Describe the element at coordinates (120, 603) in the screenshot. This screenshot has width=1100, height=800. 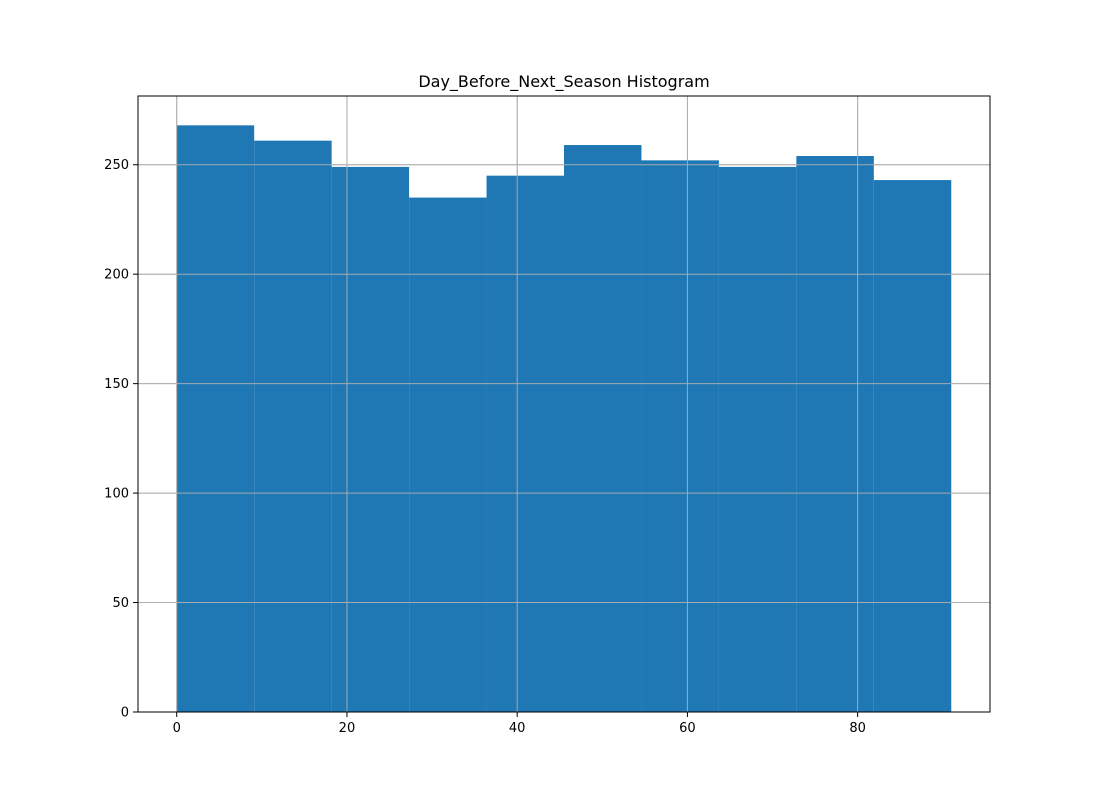
I see `y-tick-label: 50` at that location.